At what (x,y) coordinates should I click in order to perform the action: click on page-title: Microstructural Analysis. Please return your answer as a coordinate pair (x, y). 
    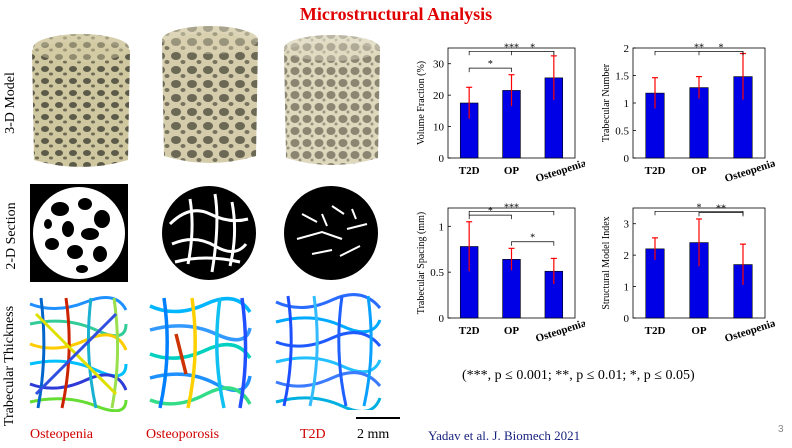
    Looking at the image, I should click on (396, 14).